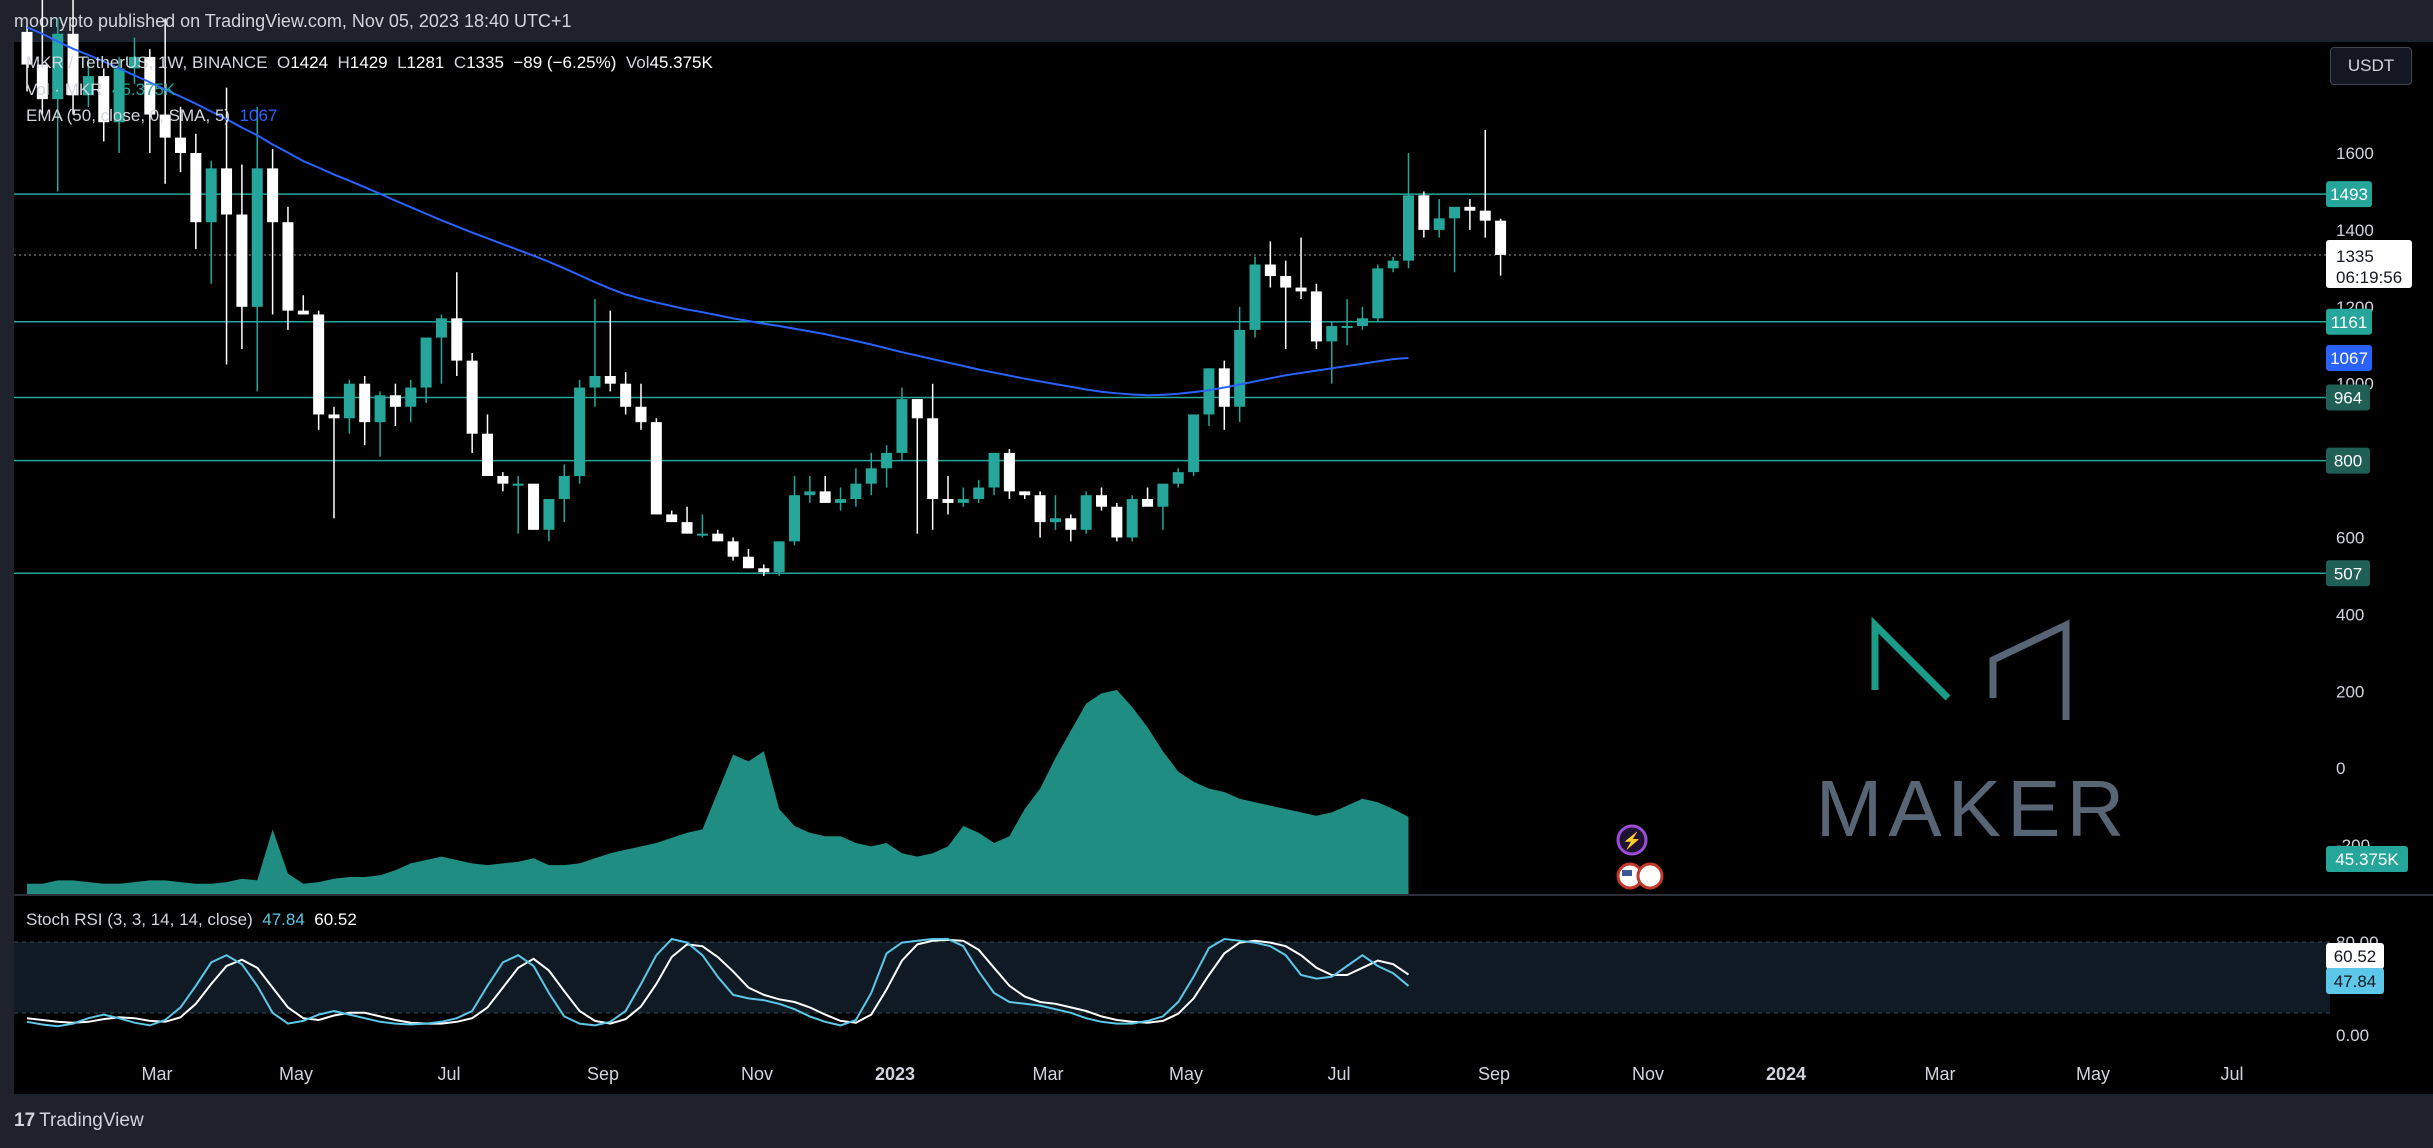 The height and width of the screenshot is (1148, 2433). I want to click on rsi-band, so click(1172, 977).